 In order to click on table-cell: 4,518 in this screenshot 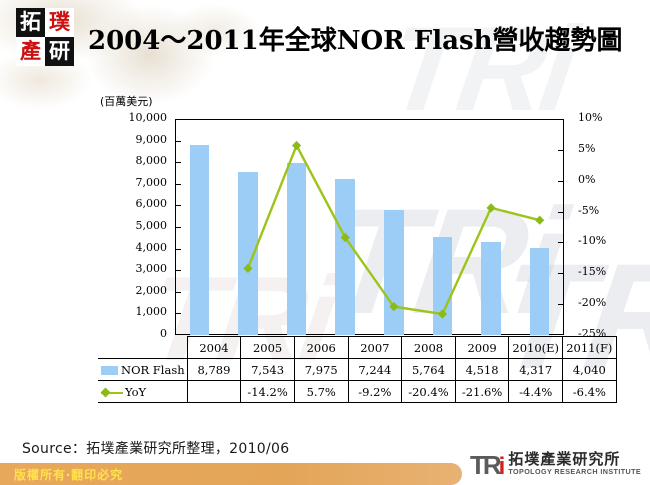, I will do `click(482, 369)`.